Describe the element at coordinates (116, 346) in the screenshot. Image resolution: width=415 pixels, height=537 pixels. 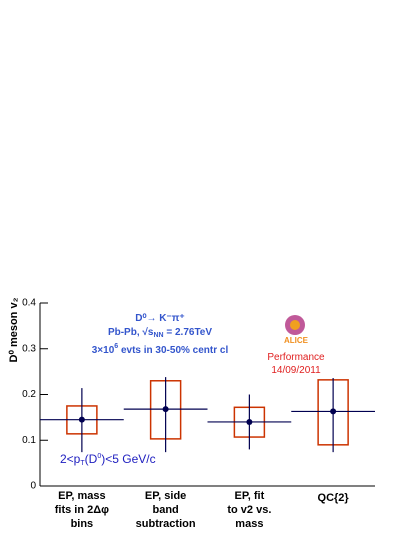
I see `annotation-part: 6` at that location.